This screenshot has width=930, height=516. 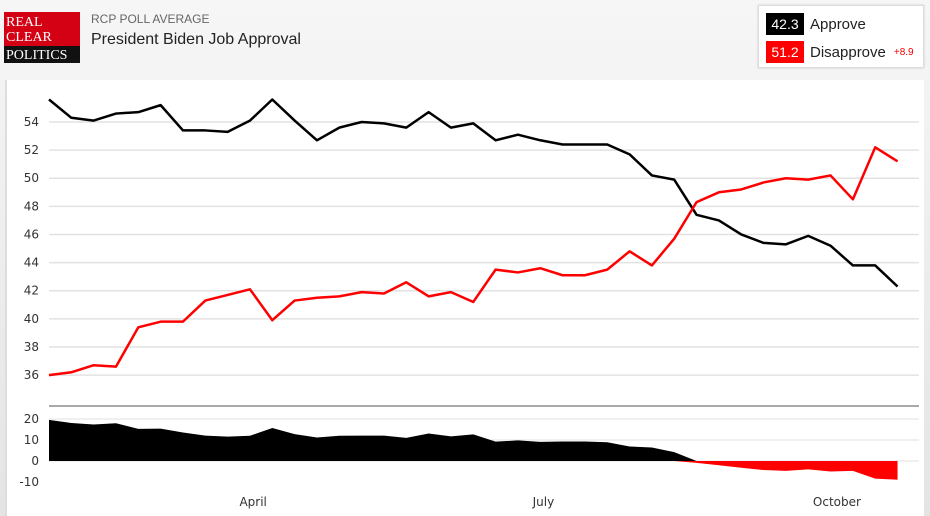 I want to click on x-tick-label: April, so click(x=252, y=502).